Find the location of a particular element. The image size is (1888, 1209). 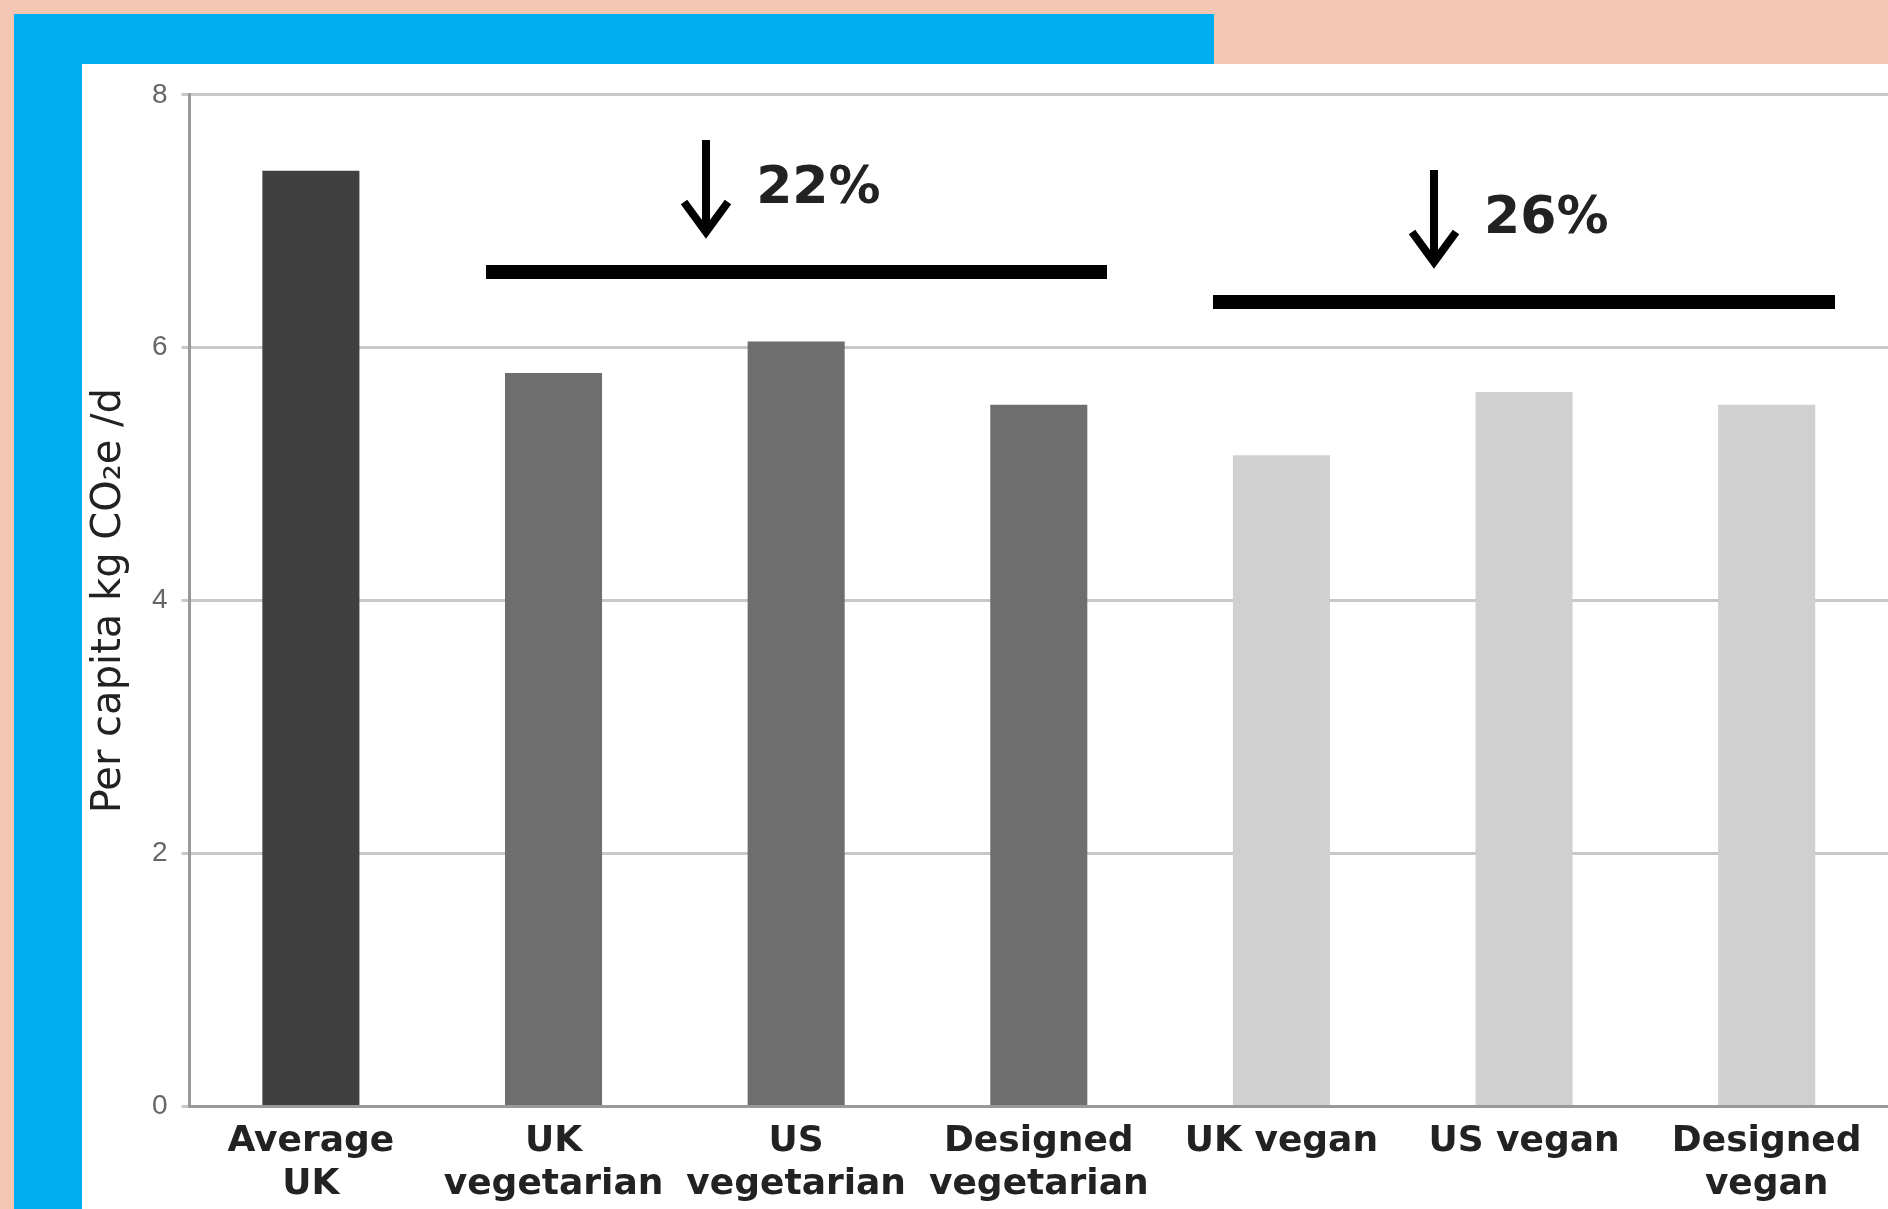

x-tick-label: UK vegetarian is located at coordinates (553, 1159).